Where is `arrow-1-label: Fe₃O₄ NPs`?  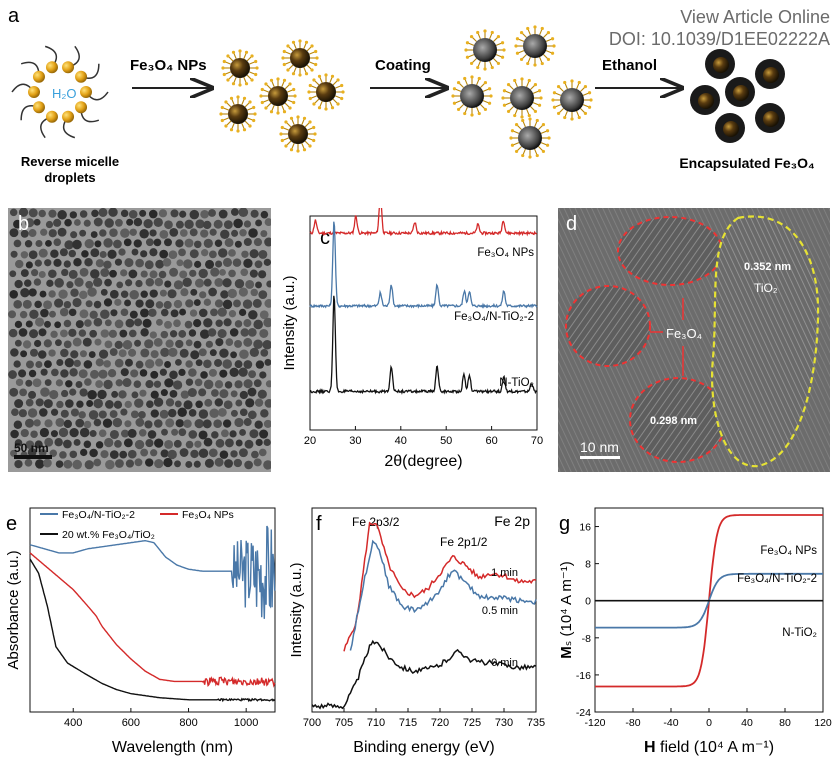 arrow-1-label: Fe₃O₄ NPs is located at coordinates (168, 65).